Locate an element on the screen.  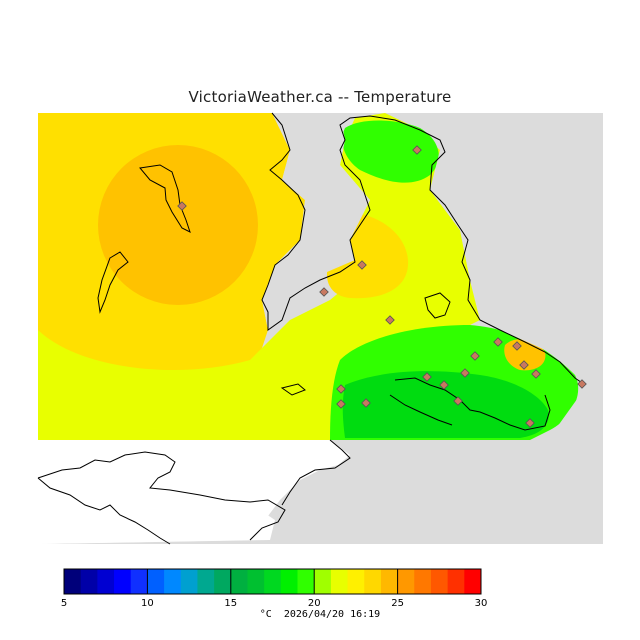
inlet-channel is located at coordinates (316, 221).